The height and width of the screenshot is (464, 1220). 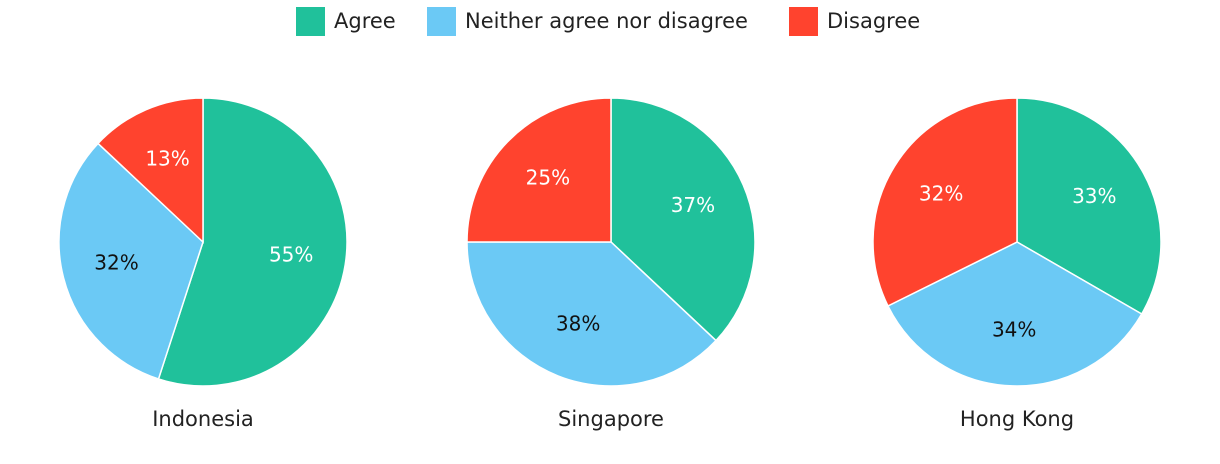 I want to click on legend-label: Disagree, so click(x=873, y=21).